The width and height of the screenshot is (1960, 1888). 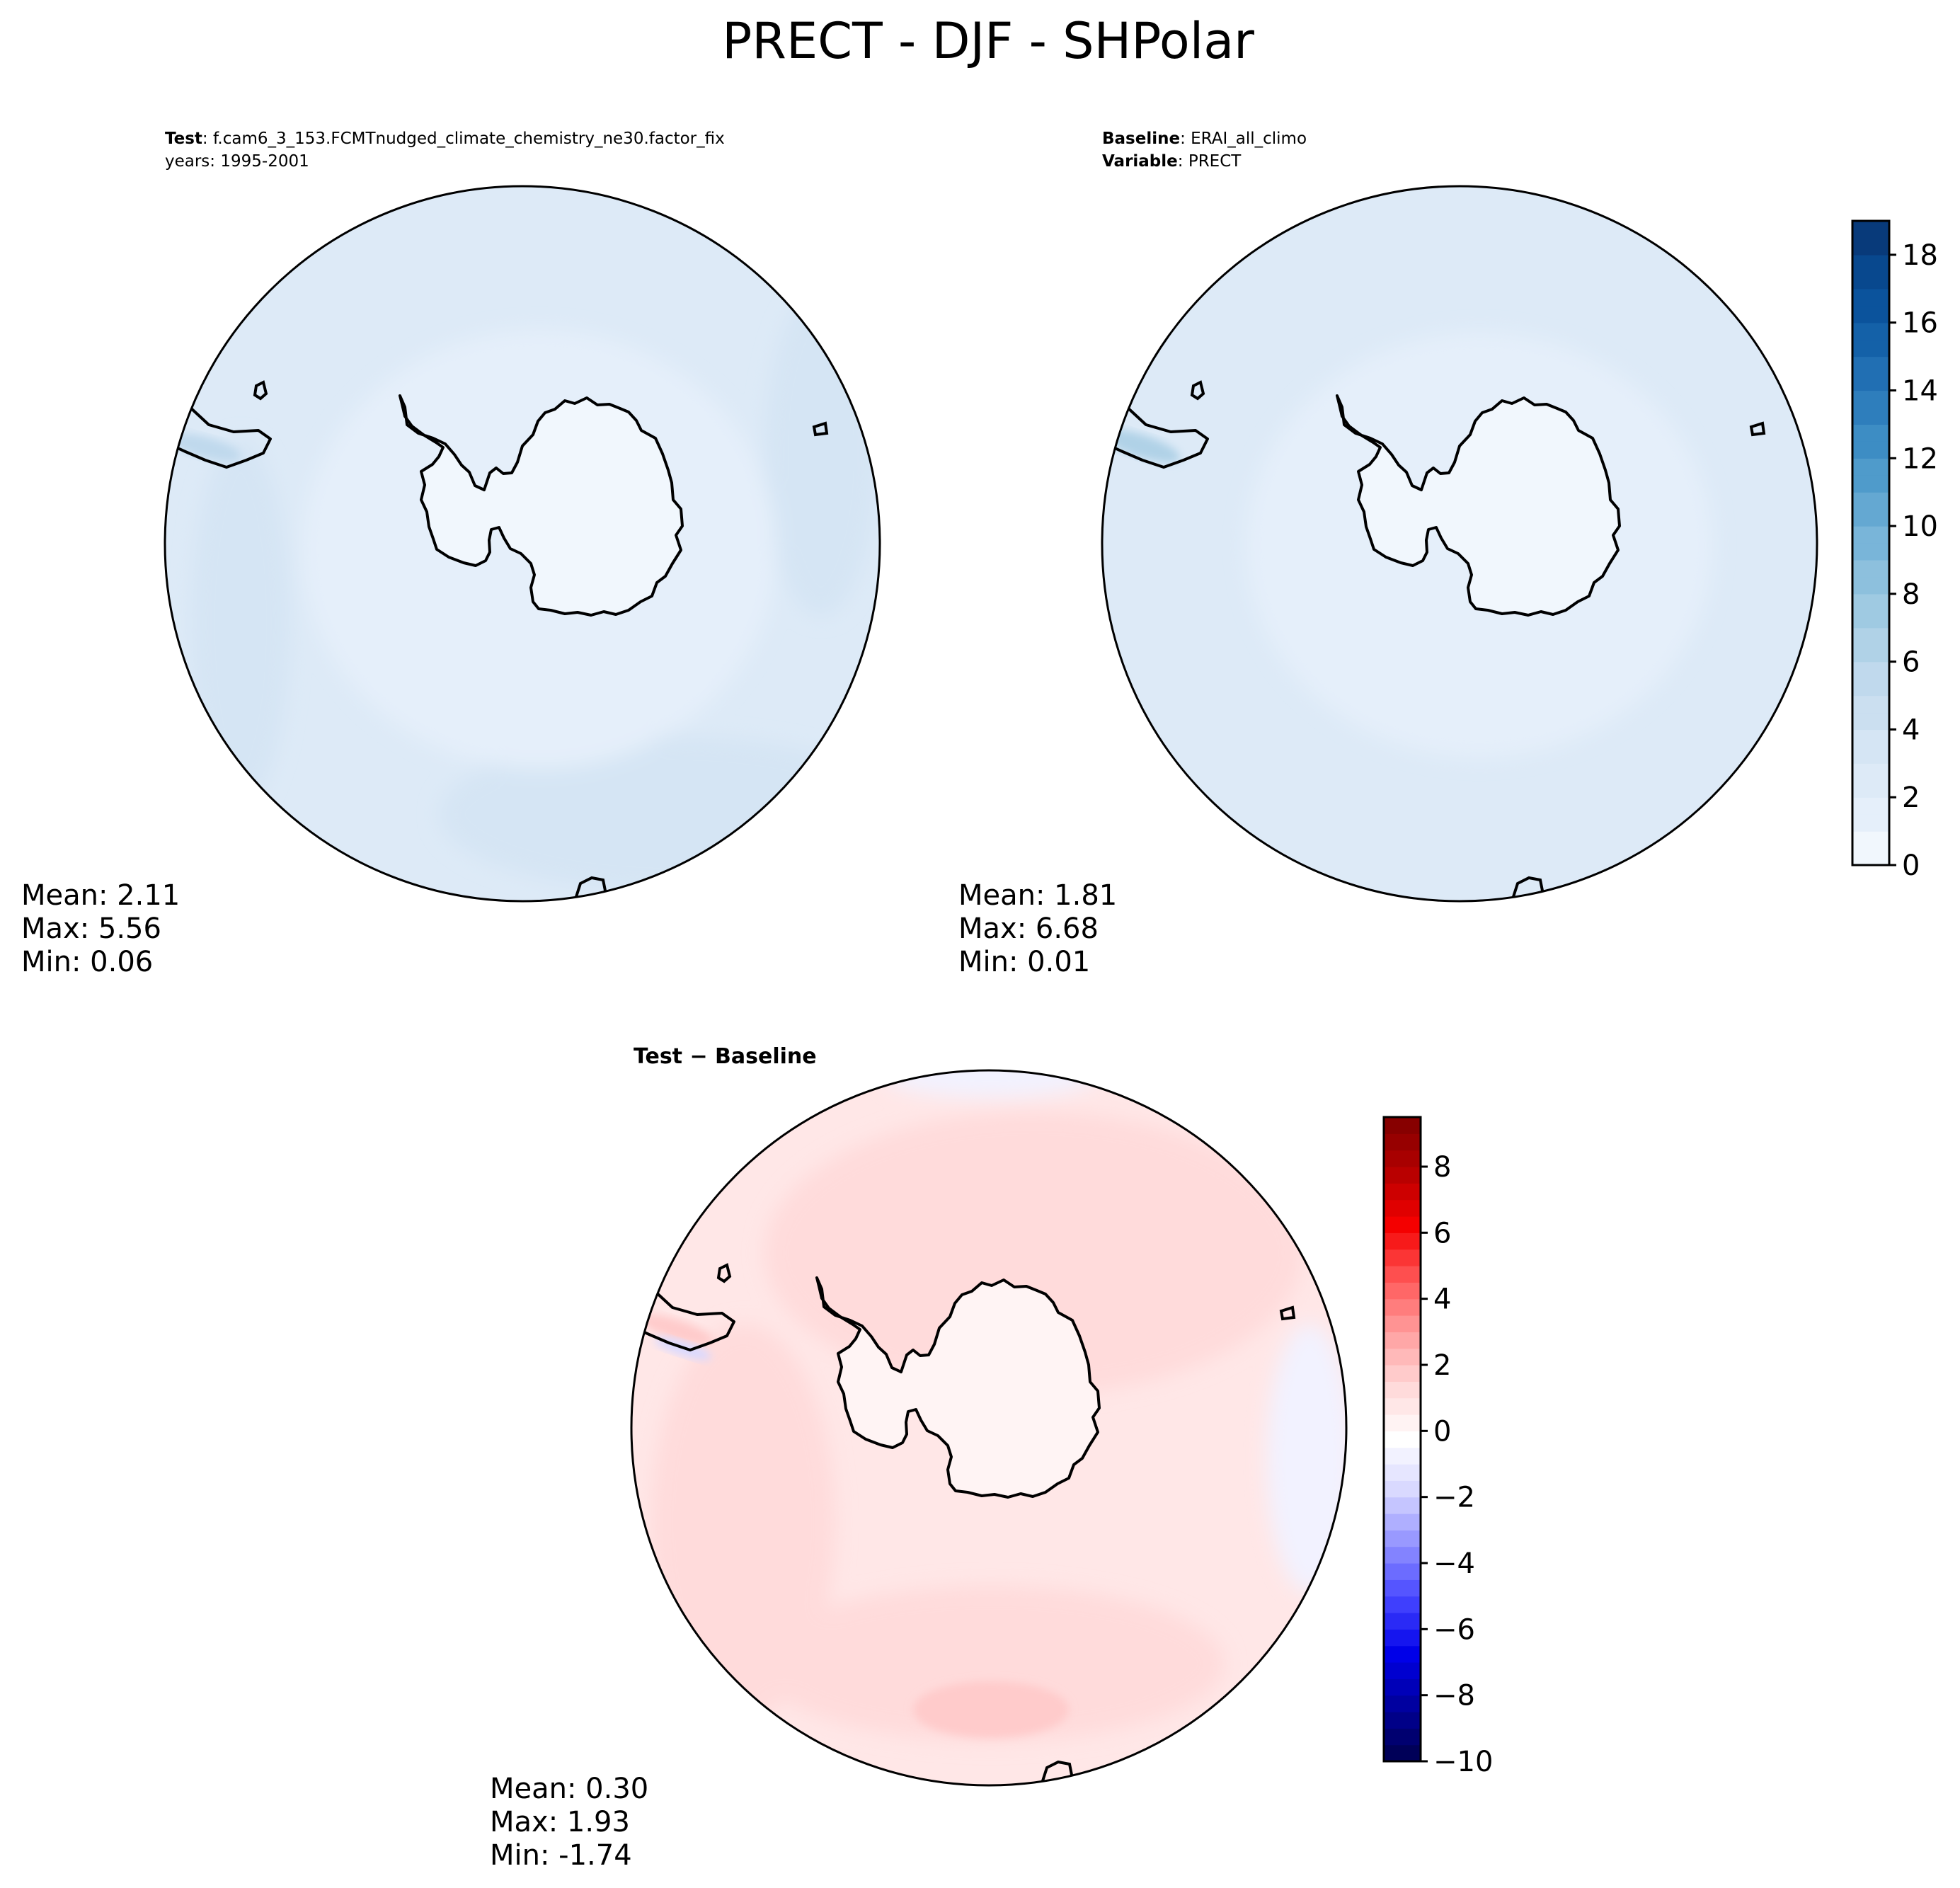 What do you see at coordinates (560, 1822) in the screenshot?
I see `difference-max: Max: 1.93` at bounding box center [560, 1822].